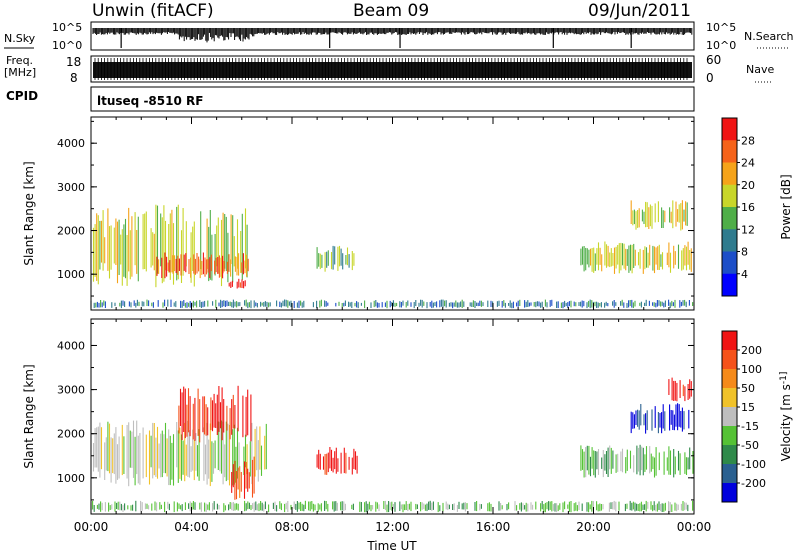 The image size is (800, 558). What do you see at coordinates (493, 527) in the screenshot?
I see `x-tick-label: 16:00` at bounding box center [493, 527].